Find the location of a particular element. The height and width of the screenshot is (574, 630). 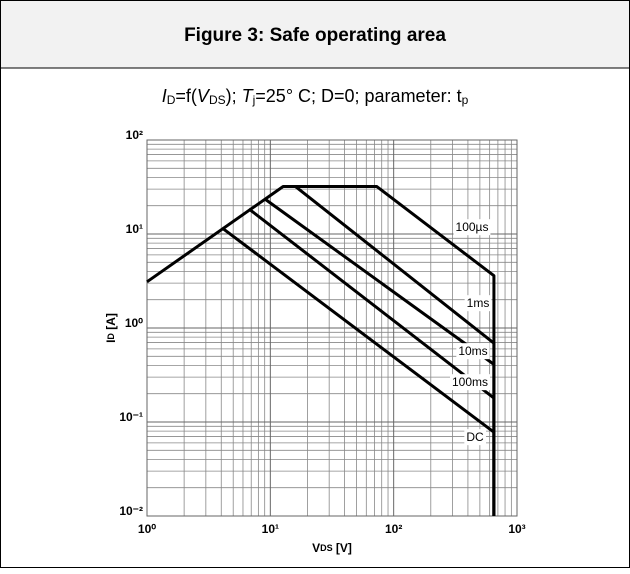

series-label: 100ms is located at coordinates (470, 382).